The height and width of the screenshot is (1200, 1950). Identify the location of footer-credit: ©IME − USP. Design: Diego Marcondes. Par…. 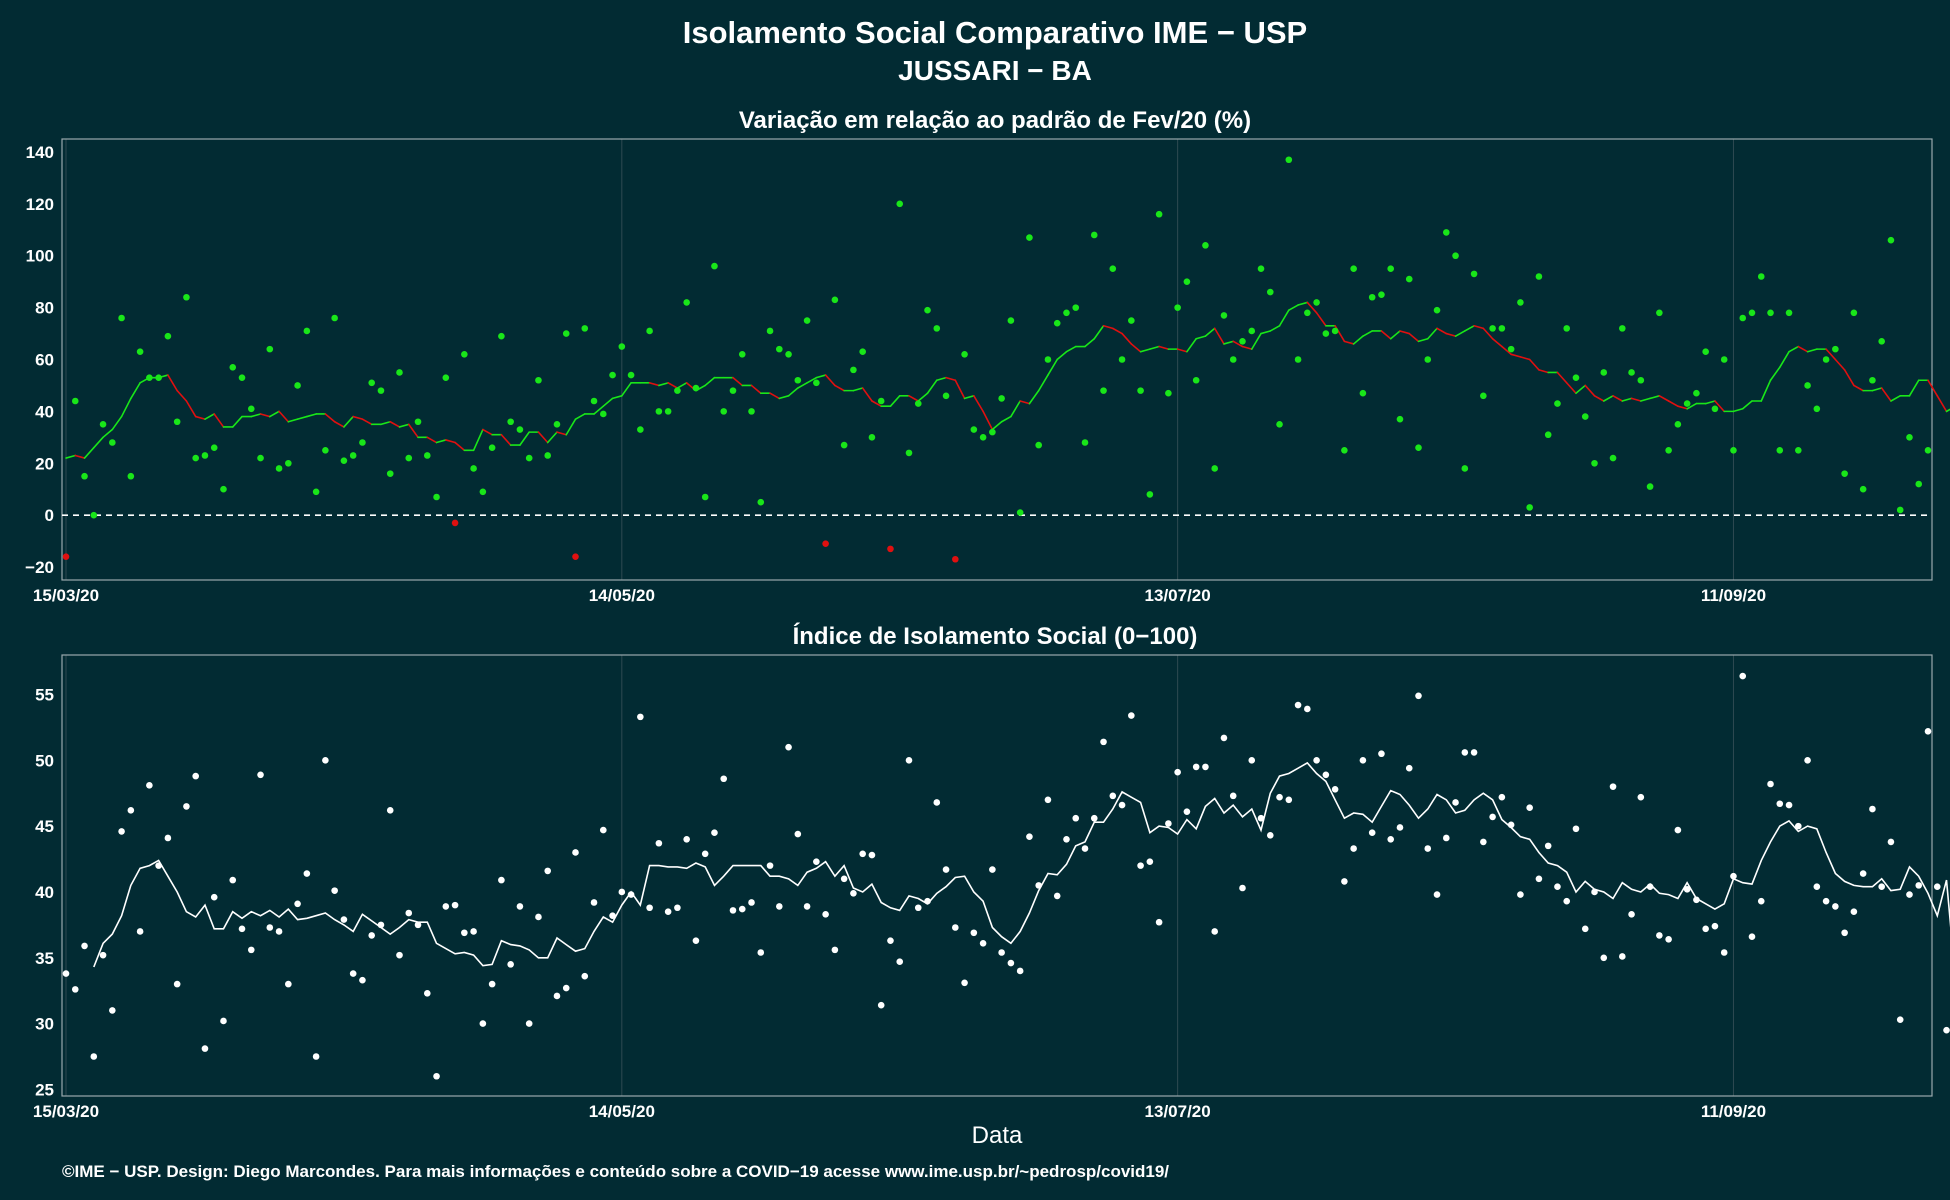
(615, 1171).